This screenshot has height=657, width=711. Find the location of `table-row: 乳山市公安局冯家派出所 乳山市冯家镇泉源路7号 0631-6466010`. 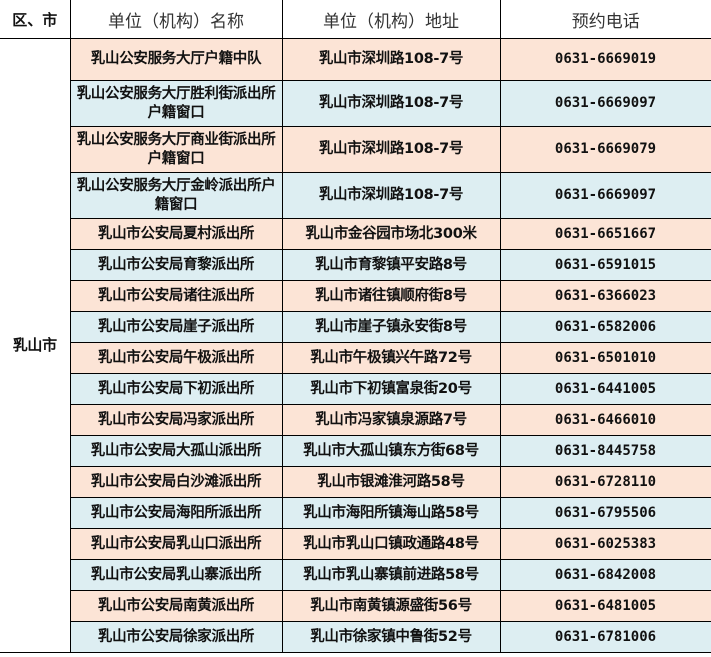

table-row: 乳山市公安局冯家派出所 乳山市冯家镇泉源路7号 0631-6466010 is located at coordinates (355, 420).